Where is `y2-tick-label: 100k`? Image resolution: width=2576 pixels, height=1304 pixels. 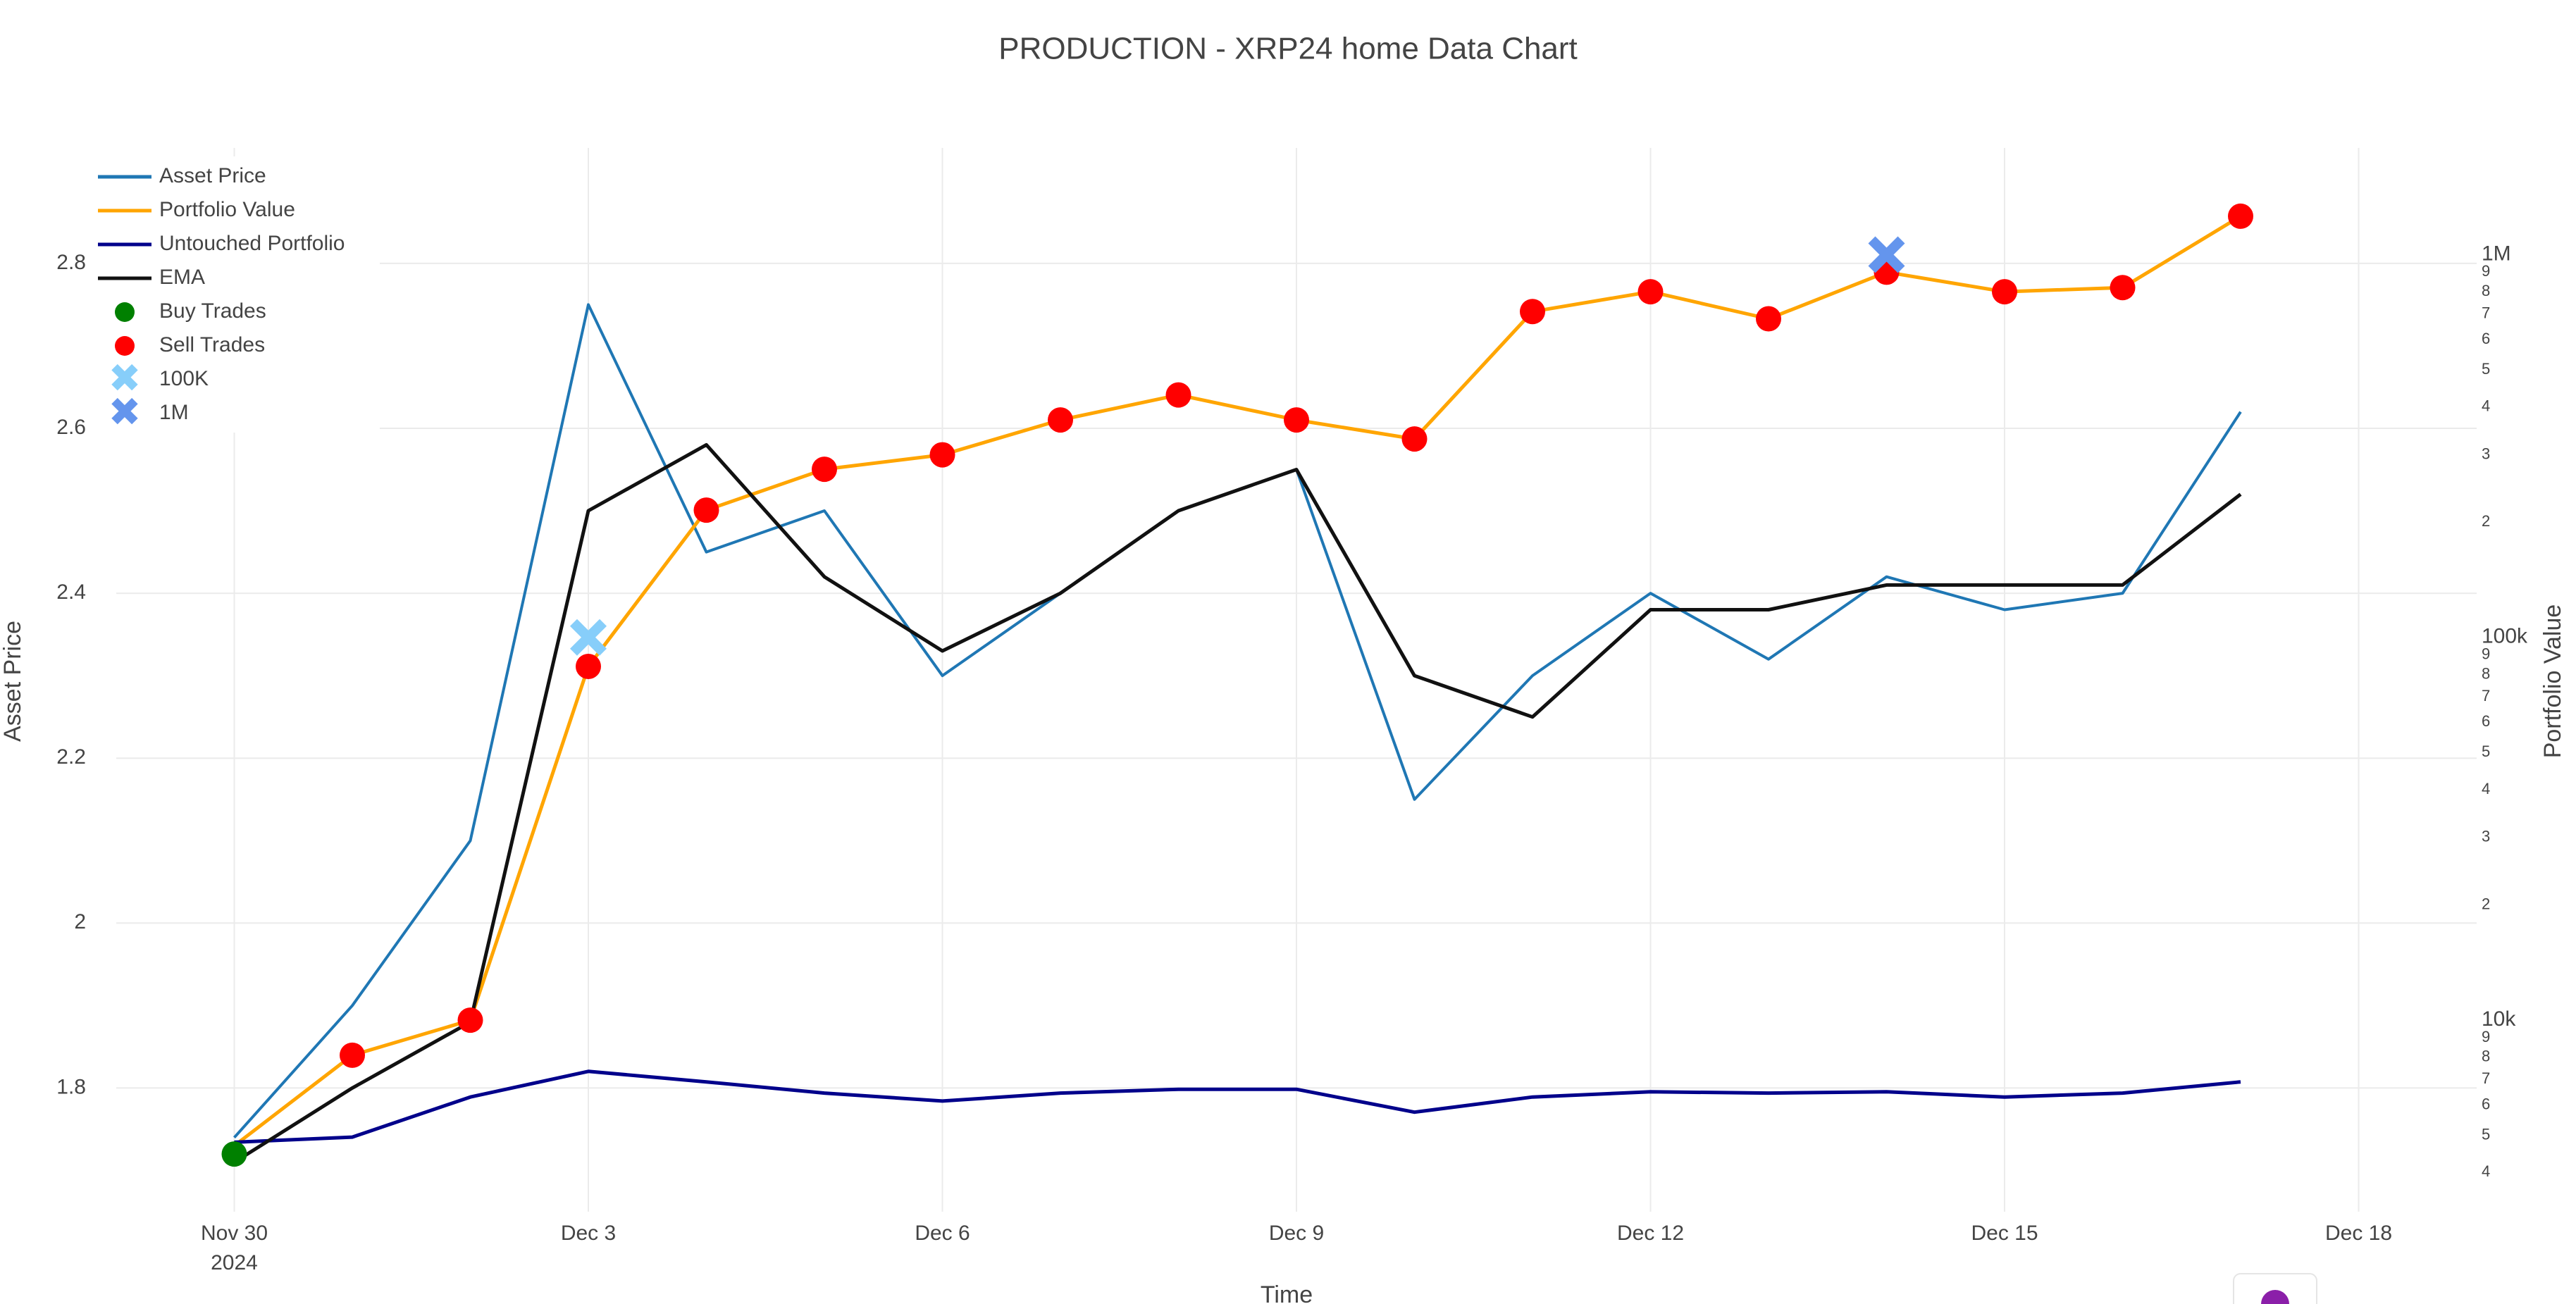 y2-tick-label: 100k is located at coordinates (2505, 637).